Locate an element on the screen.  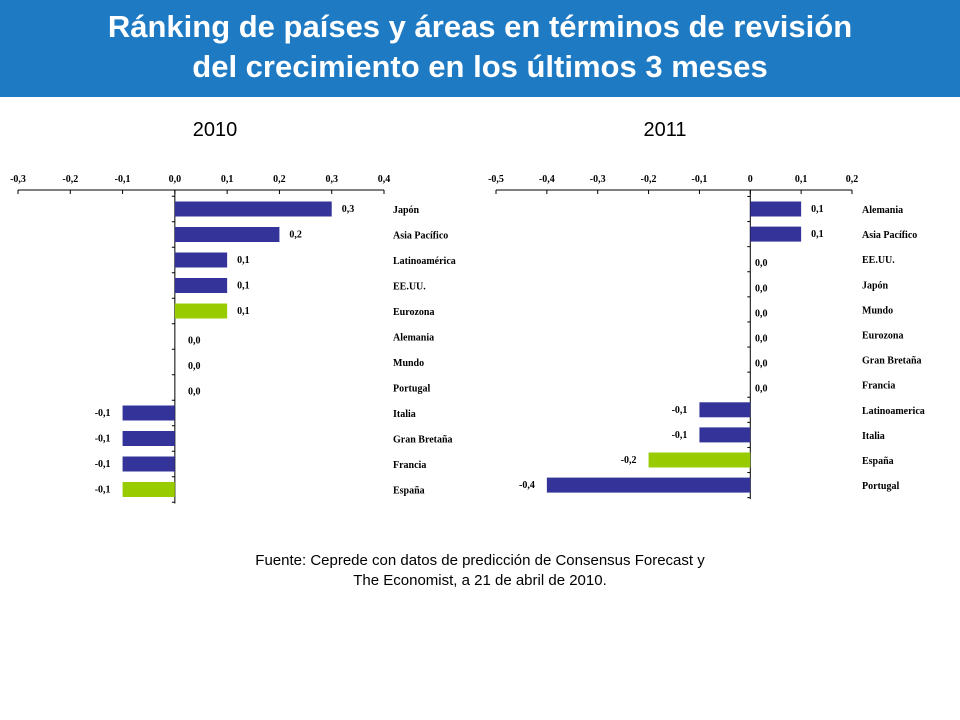
chart-2011-category-label: Eurozona is located at coordinates (883, 336).